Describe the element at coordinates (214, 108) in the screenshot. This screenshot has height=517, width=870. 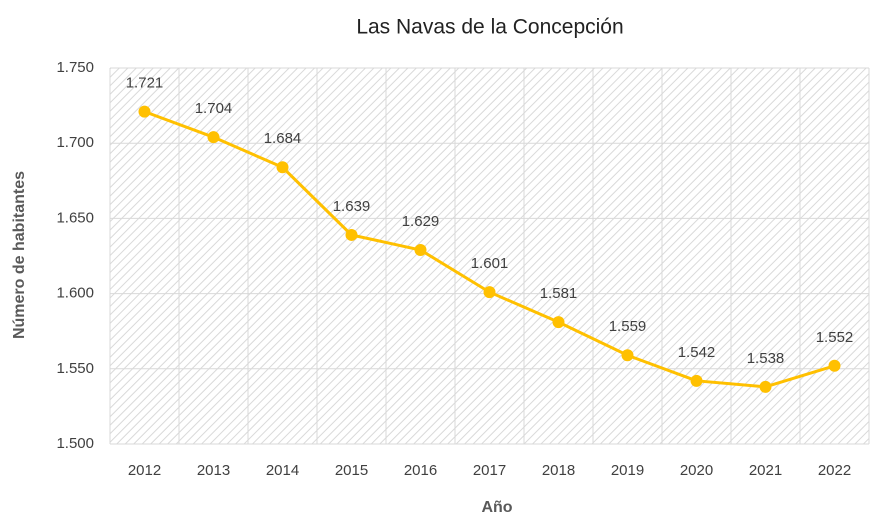
I see `data-label: 1.704` at that location.